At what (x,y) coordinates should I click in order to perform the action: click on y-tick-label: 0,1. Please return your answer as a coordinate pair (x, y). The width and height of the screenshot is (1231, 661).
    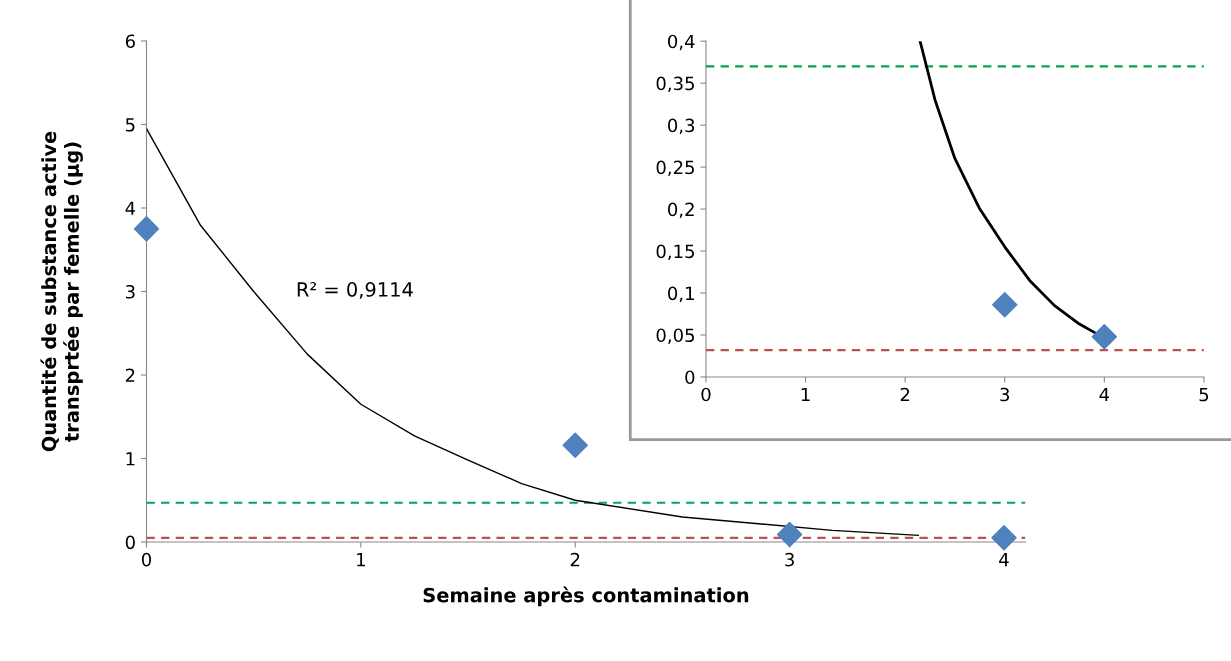
    Looking at the image, I should click on (681, 294).